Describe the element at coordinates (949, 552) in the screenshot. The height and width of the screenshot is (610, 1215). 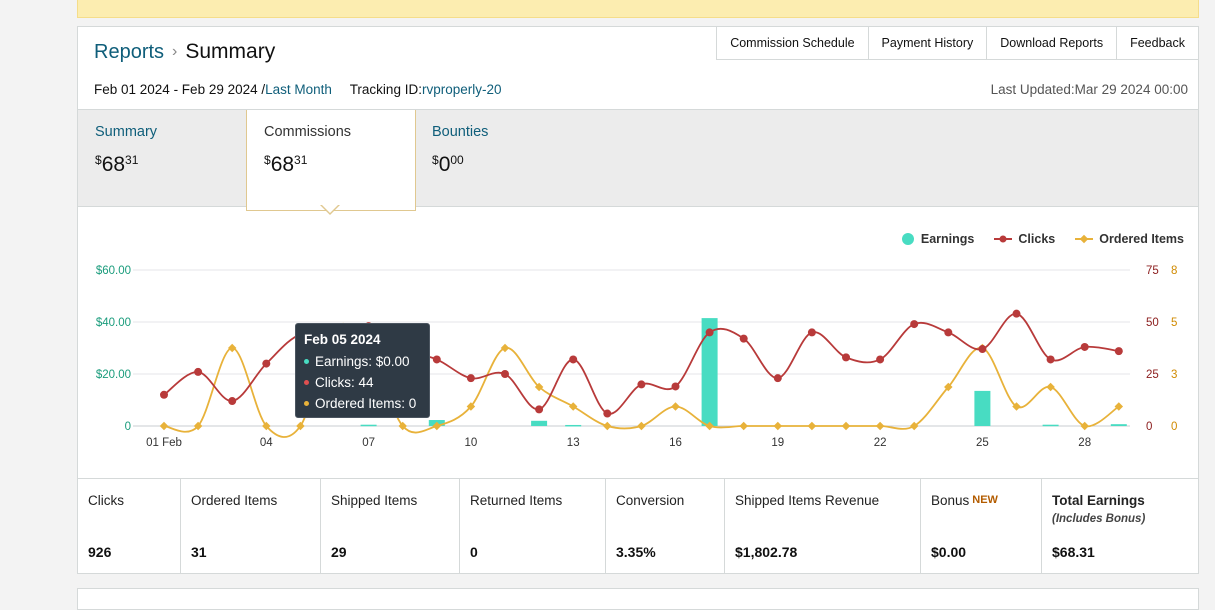
I see `stat-value: $0.00` at that location.